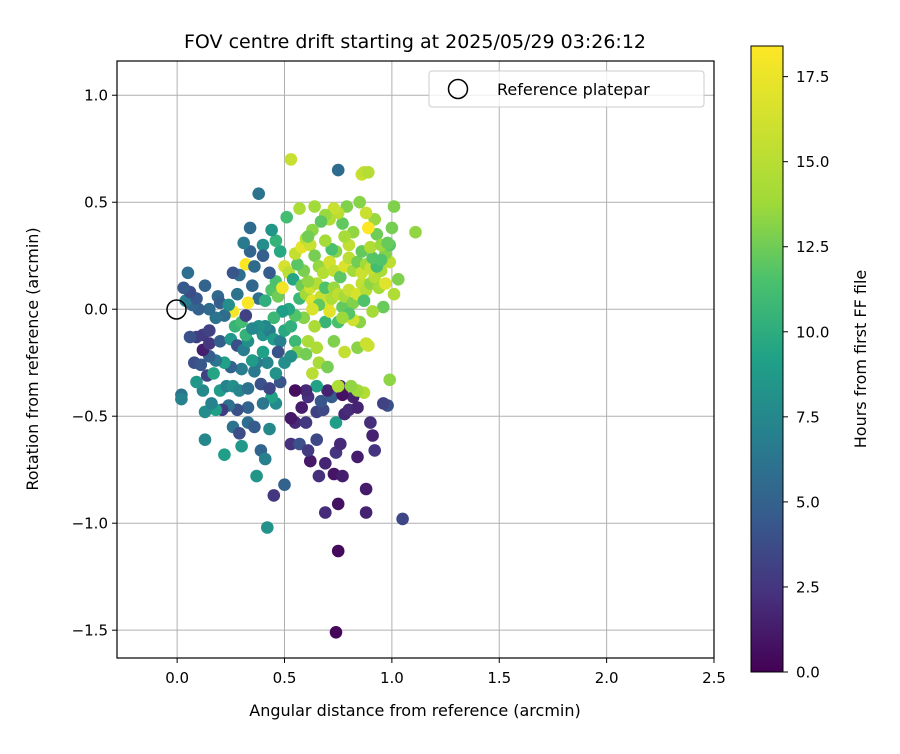 The height and width of the screenshot is (754, 900). I want to click on y-tick-label: 0.5, so click(96, 203).